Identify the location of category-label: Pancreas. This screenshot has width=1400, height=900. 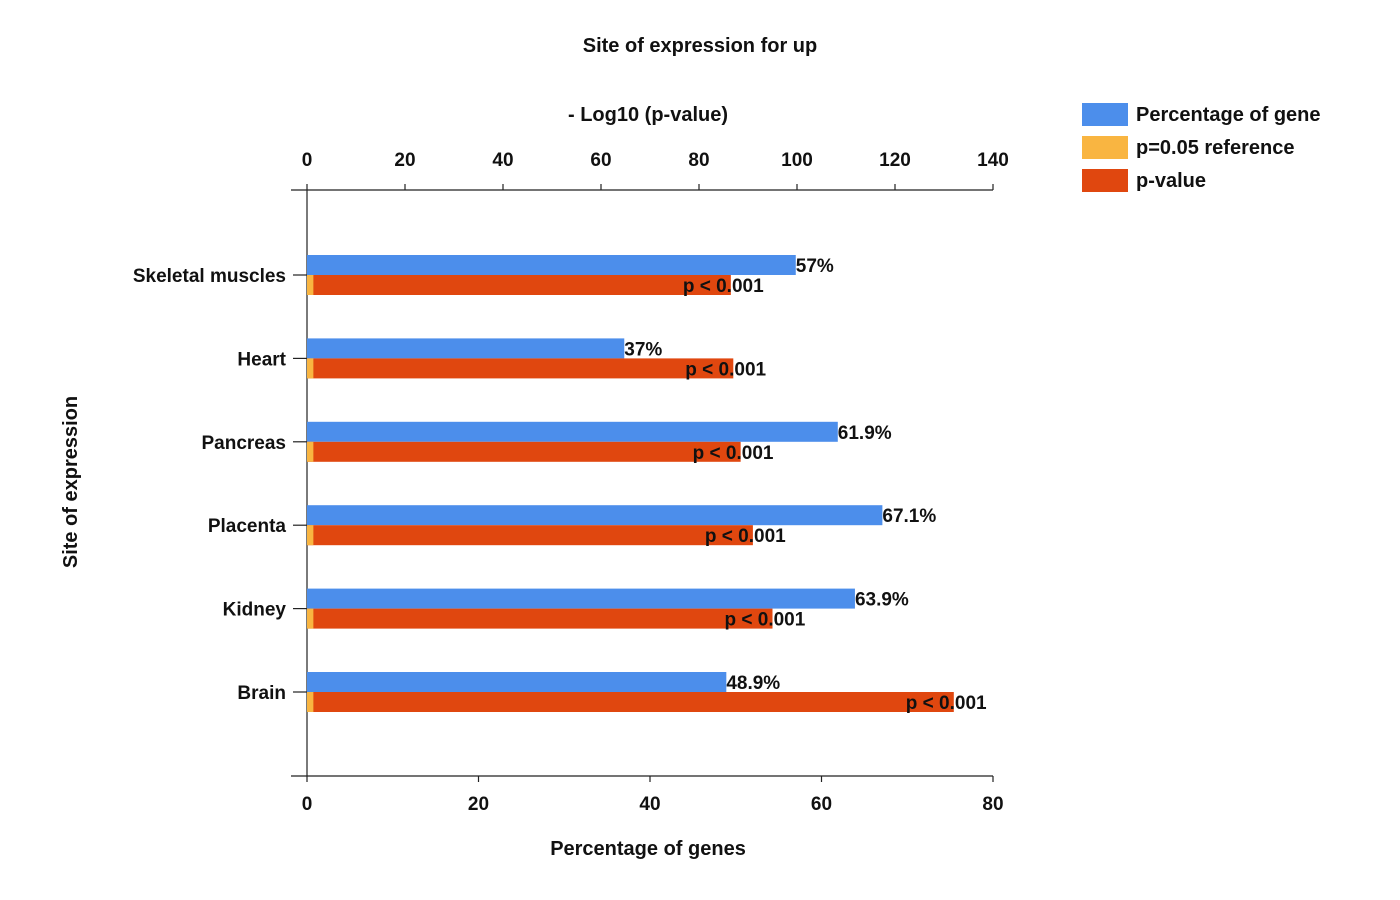
(243, 443).